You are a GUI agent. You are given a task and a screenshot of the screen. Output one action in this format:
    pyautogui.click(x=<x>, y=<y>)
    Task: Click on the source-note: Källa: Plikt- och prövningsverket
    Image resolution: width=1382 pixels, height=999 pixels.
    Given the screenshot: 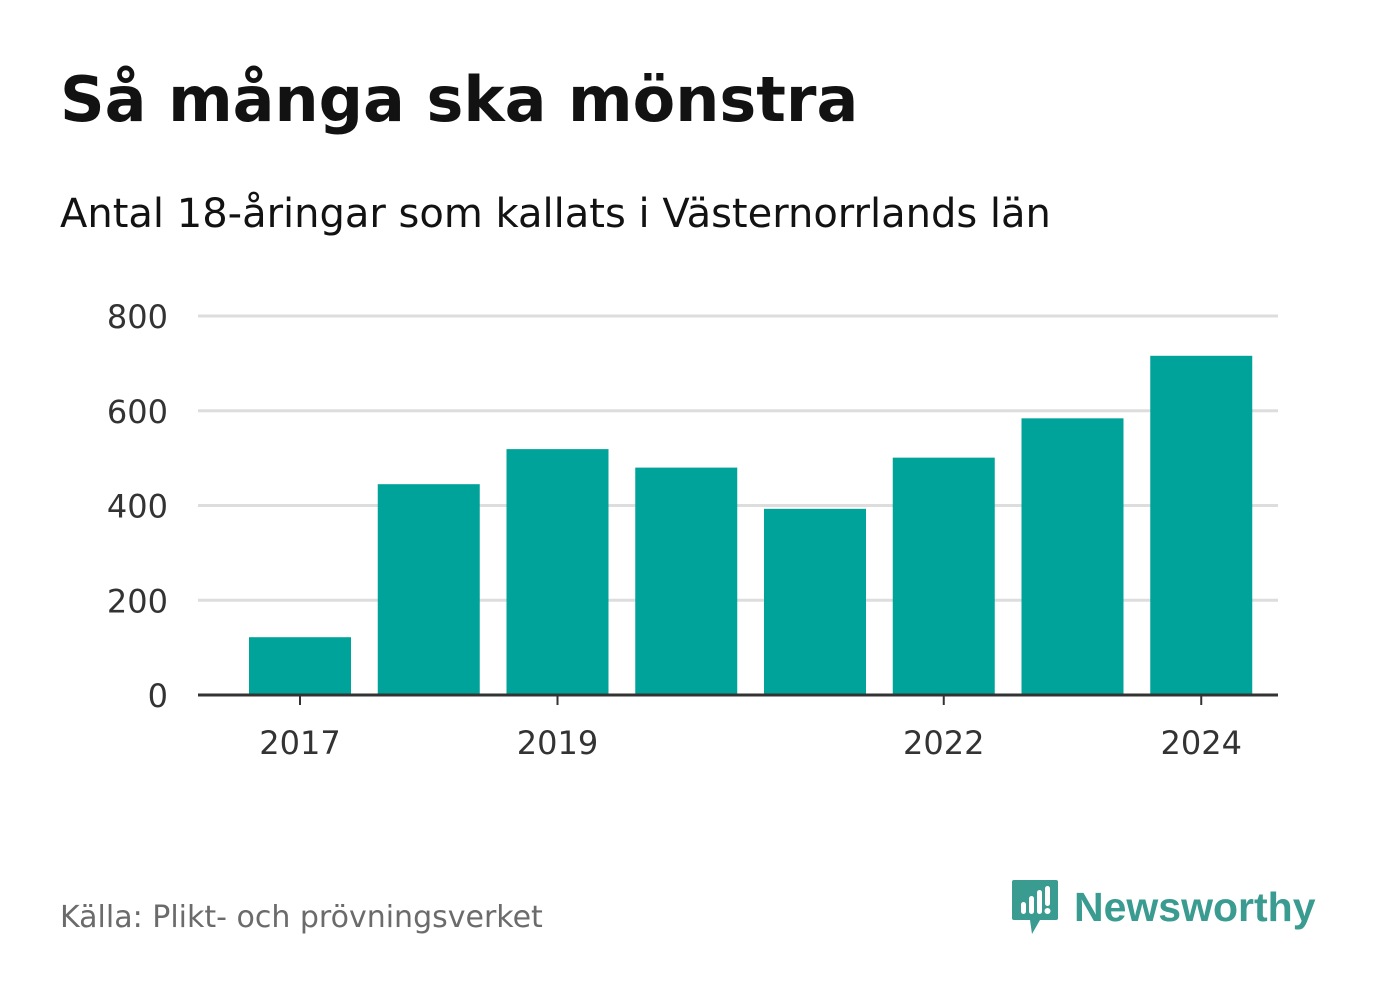 What is the action you would take?
    pyautogui.click(x=301, y=917)
    